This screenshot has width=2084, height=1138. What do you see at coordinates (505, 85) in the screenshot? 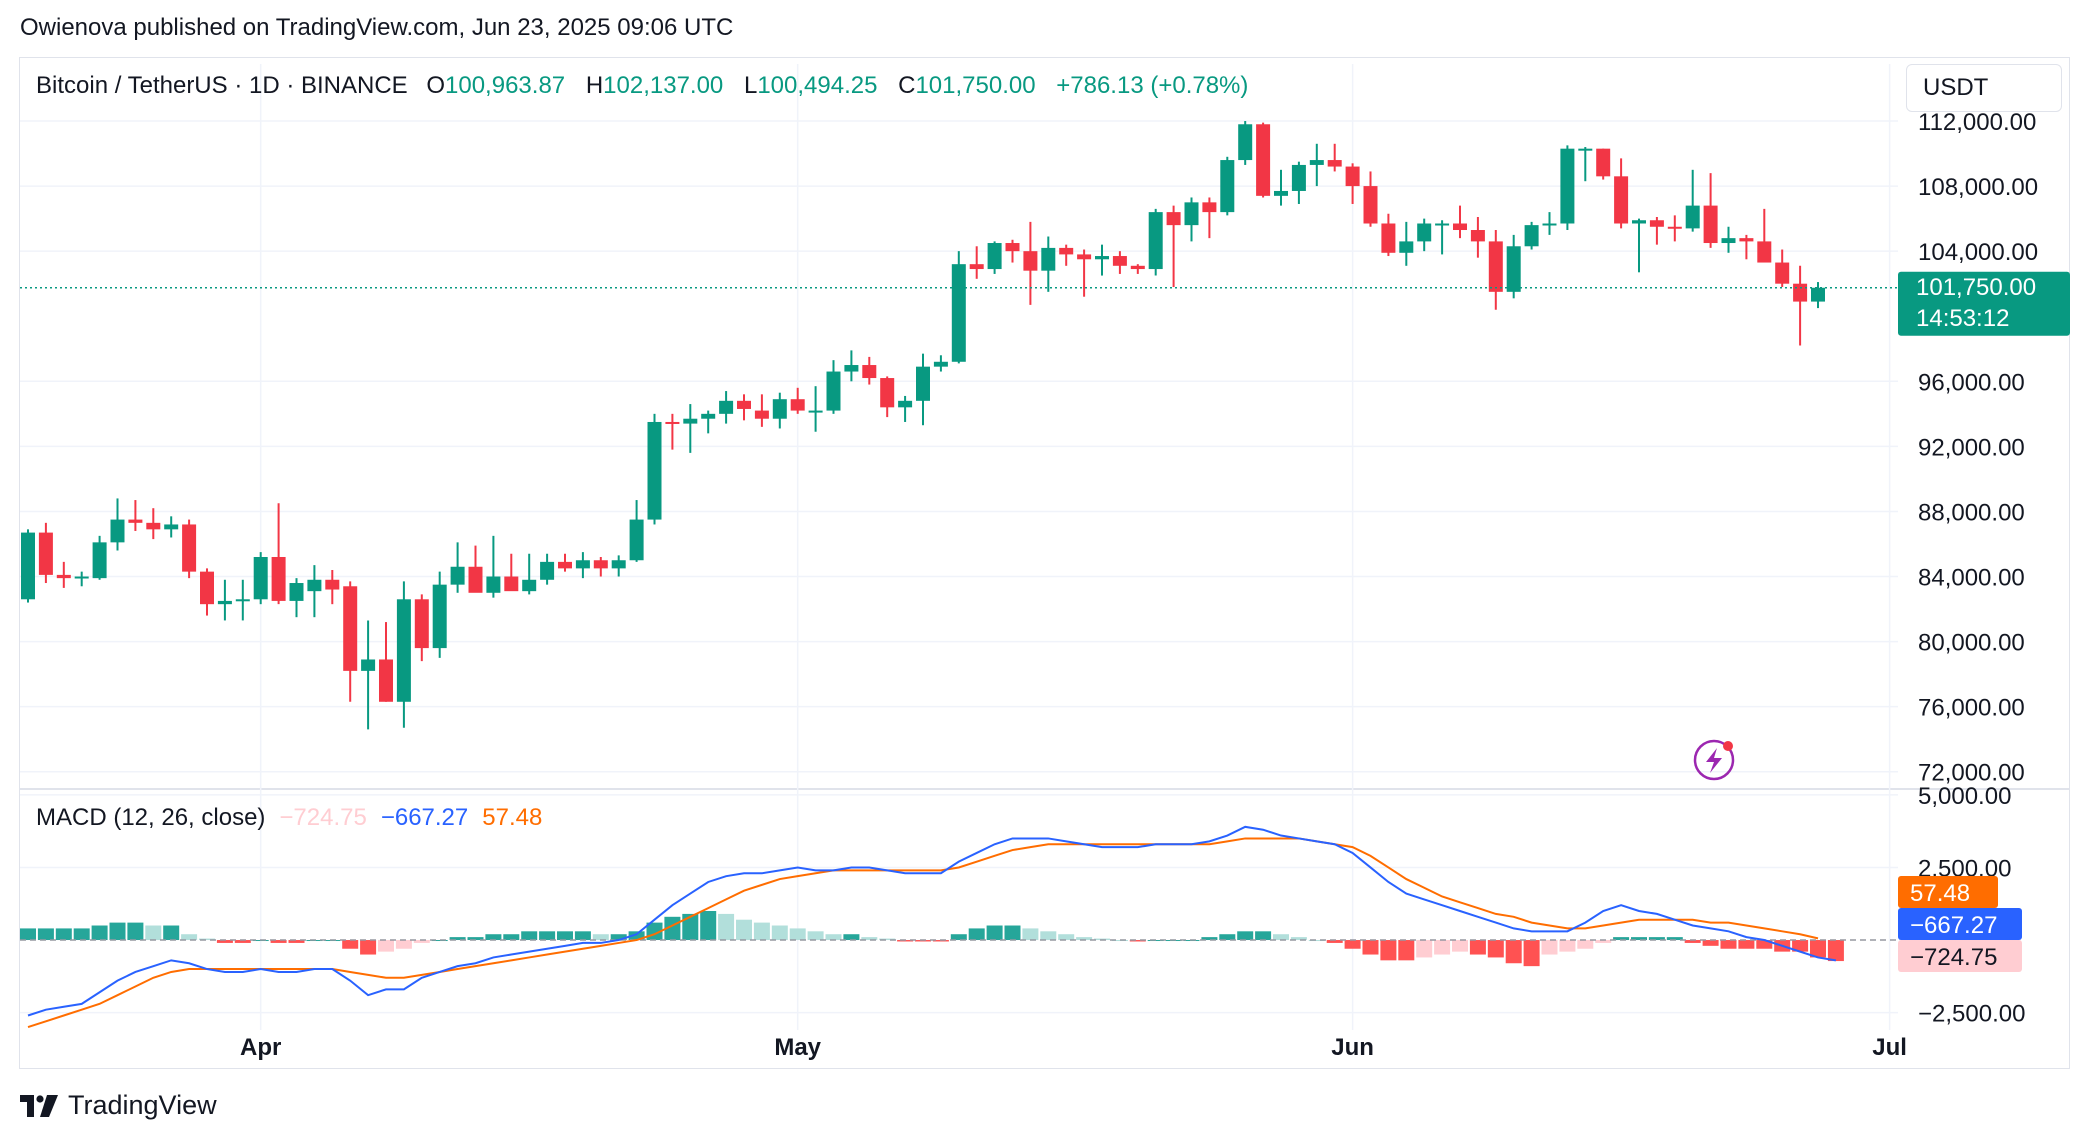
I see `open-value: 100,963.87` at bounding box center [505, 85].